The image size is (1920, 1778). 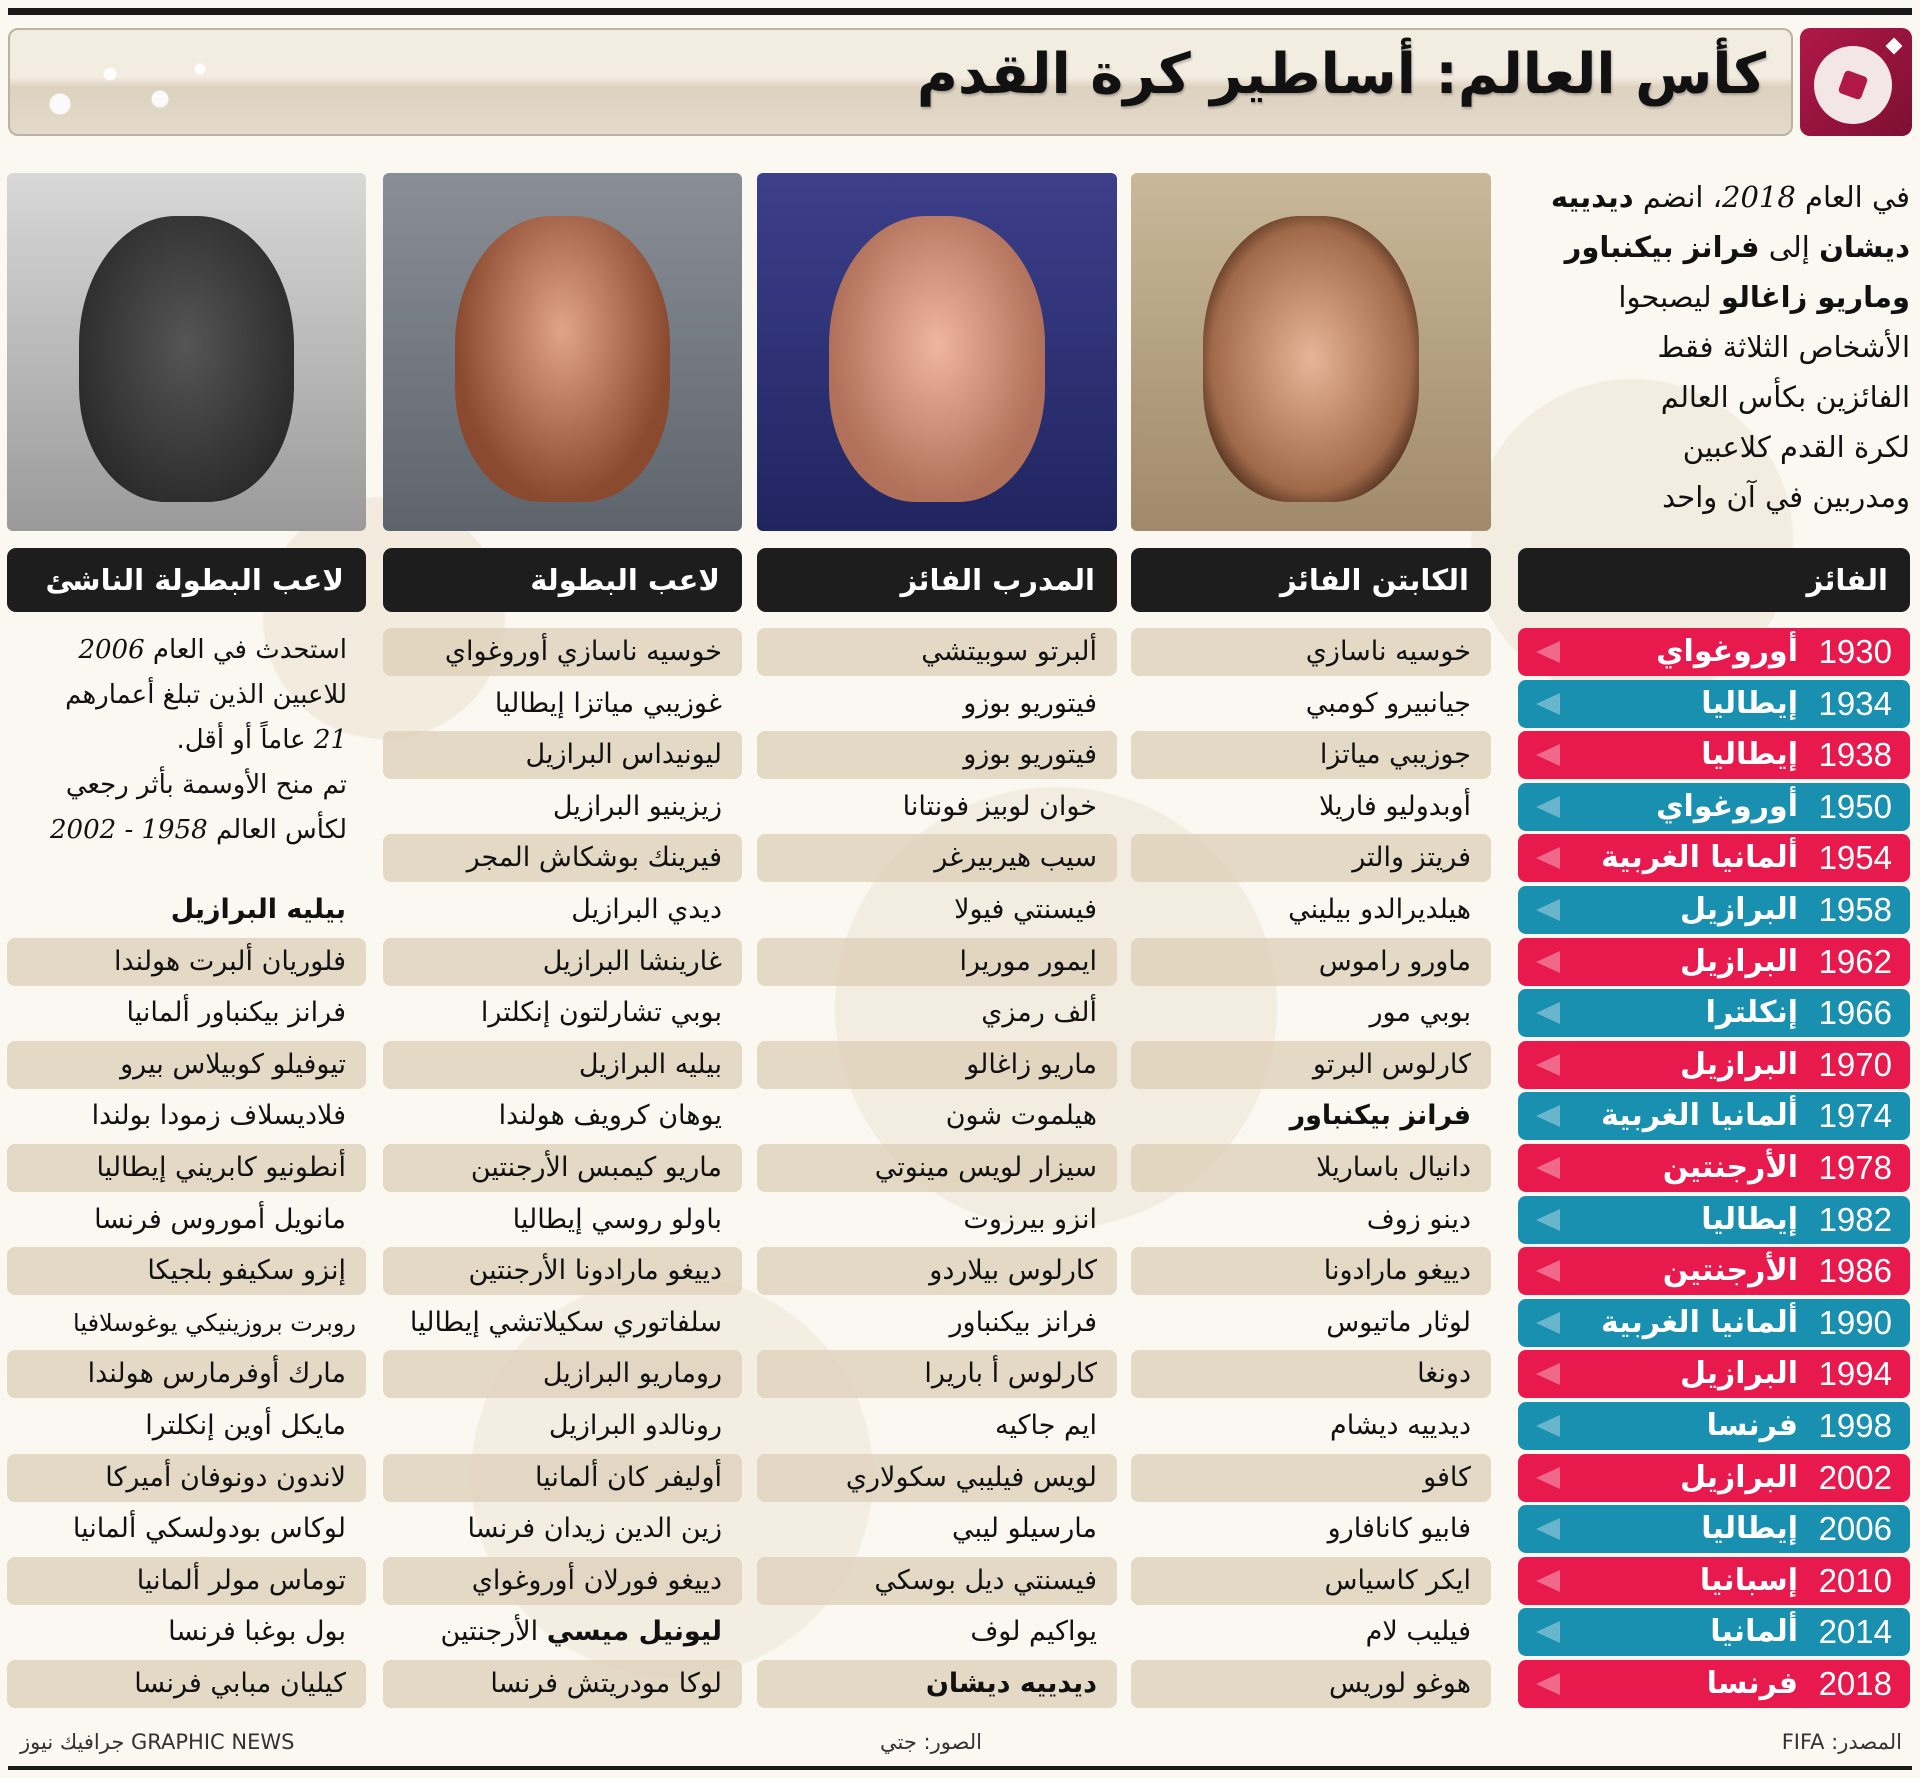 I want to click on coach-name: فيتوريو بوزو, so click(x=1030, y=703).